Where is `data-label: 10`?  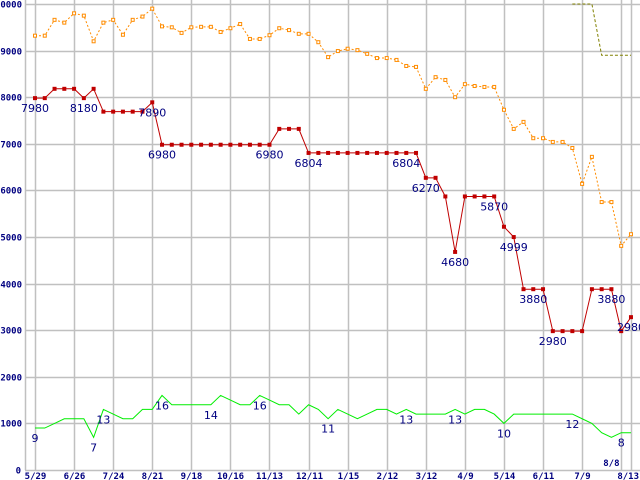 data-label: 10 is located at coordinates (504, 433).